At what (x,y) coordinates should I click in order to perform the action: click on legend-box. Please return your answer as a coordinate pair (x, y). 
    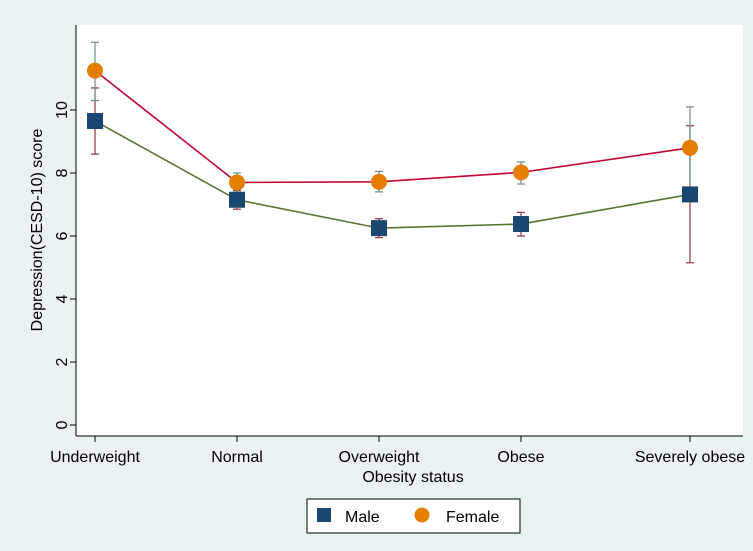
    Looking at the image, I should click on (413, 516).